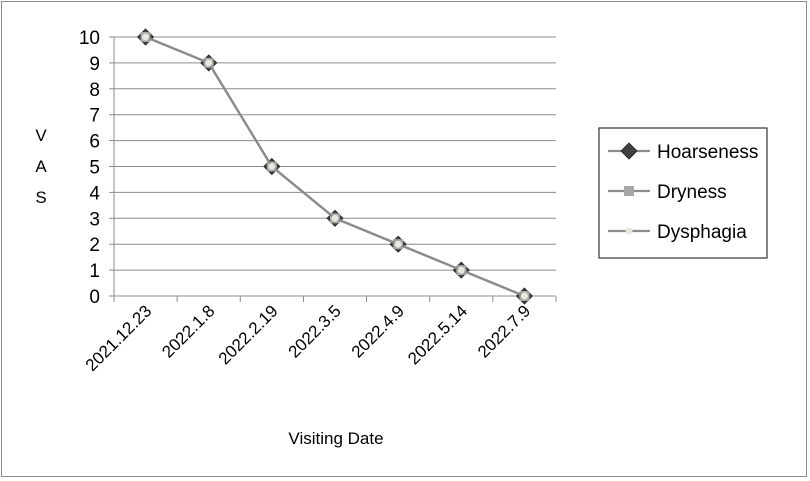 The height and width of the screenshot is (481, 810). What do you see at coordinates (94, 245) in the screenshot?
I see `y-tick-label: 2` at bounding box center [94, 245].